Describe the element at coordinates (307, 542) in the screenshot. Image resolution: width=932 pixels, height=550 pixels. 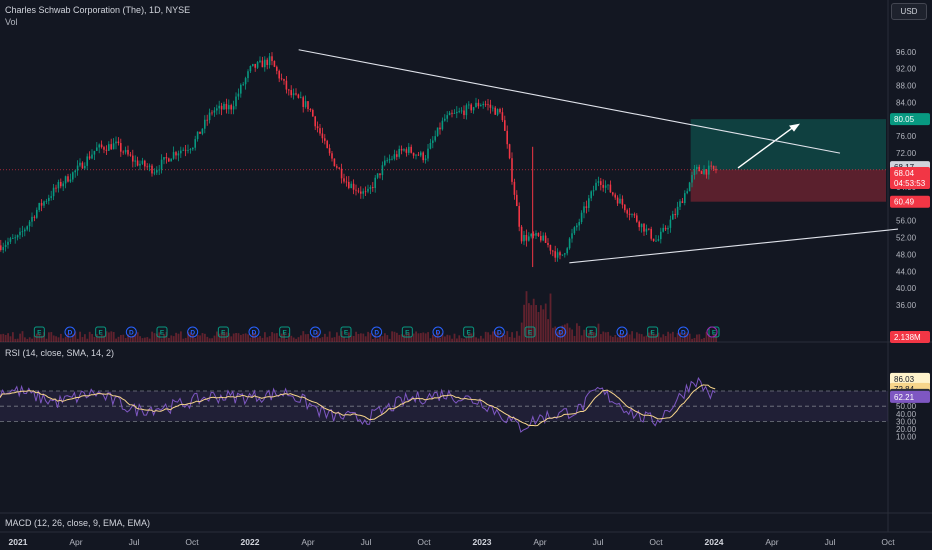
I see `time-tick-label: Apr` at that location.